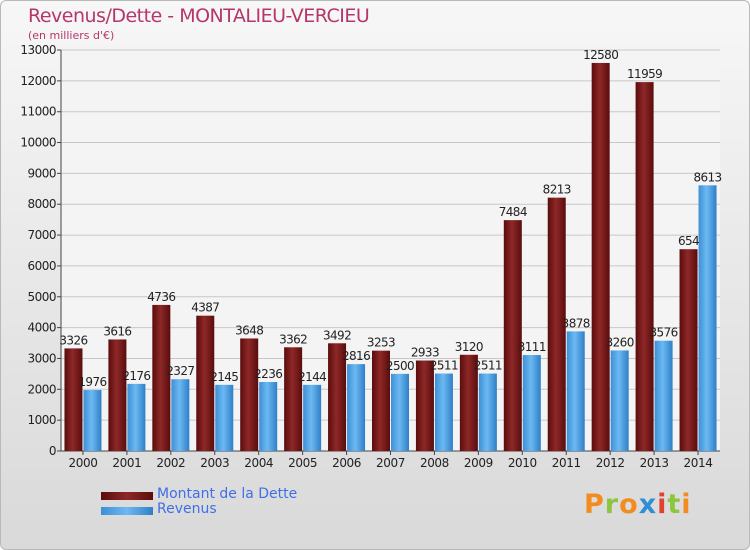 The image size is (750, 550). Describe the element at coordinates (41, 204) in the screenshot. I see `y-tick-label: 8000` at that location.